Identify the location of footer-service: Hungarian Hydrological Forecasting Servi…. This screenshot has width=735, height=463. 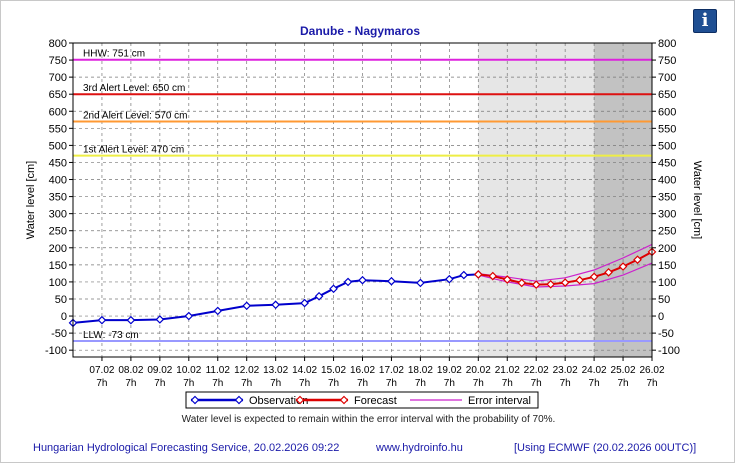
(186, 448).